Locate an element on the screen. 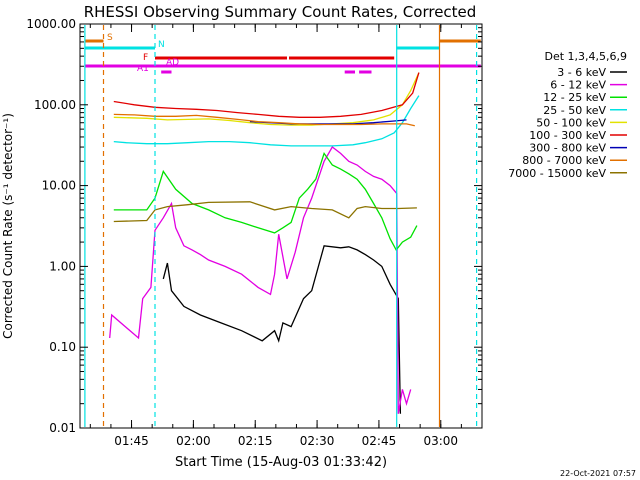  status-bar-label-2: N is located at coordinates (161, 45).